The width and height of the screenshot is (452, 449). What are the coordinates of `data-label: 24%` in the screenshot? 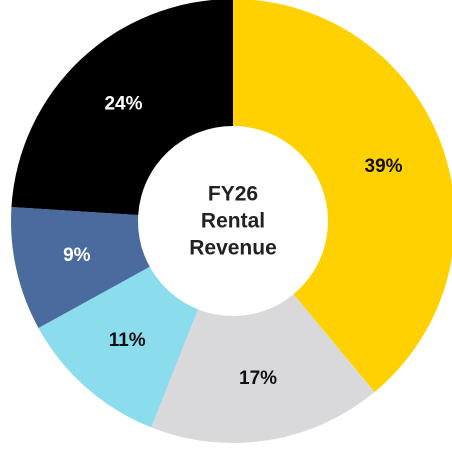 It's located at (123, 103).